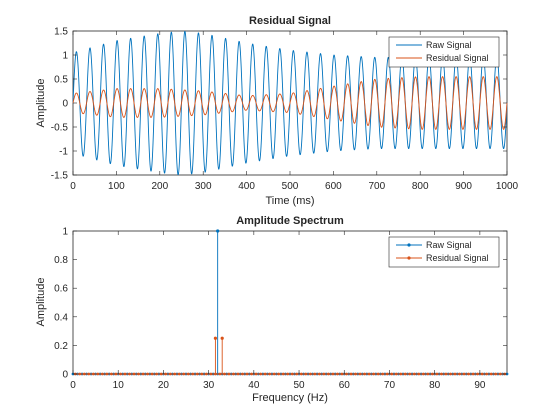 Image resolution: width=560 pixels, height=420 pixels. Describe the element at coordinates (65, 56) in the screenshot. I see `y-tick-label: 1` at that location.